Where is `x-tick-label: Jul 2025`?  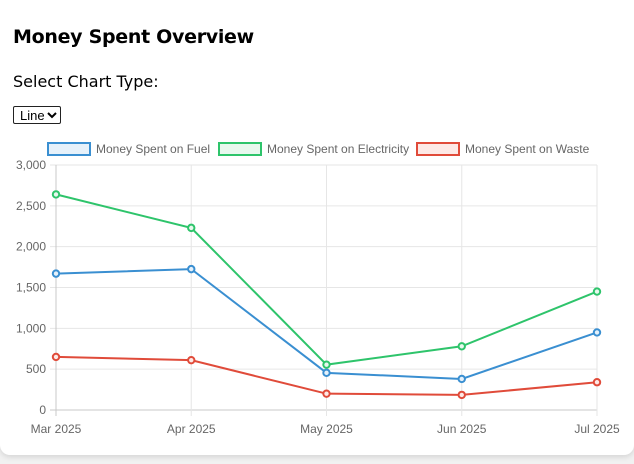 x-tick-label: Jul 2025 is located at coordinates (597, 429).